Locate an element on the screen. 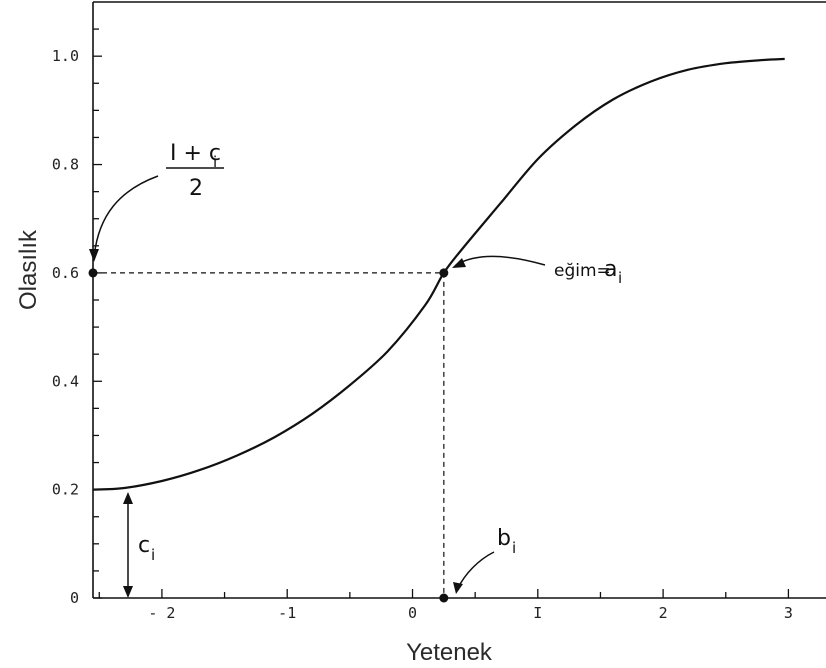 The height and width of the screenshot is (668, 826). arrow-to-slope-point is located at coordinates (499, 261).